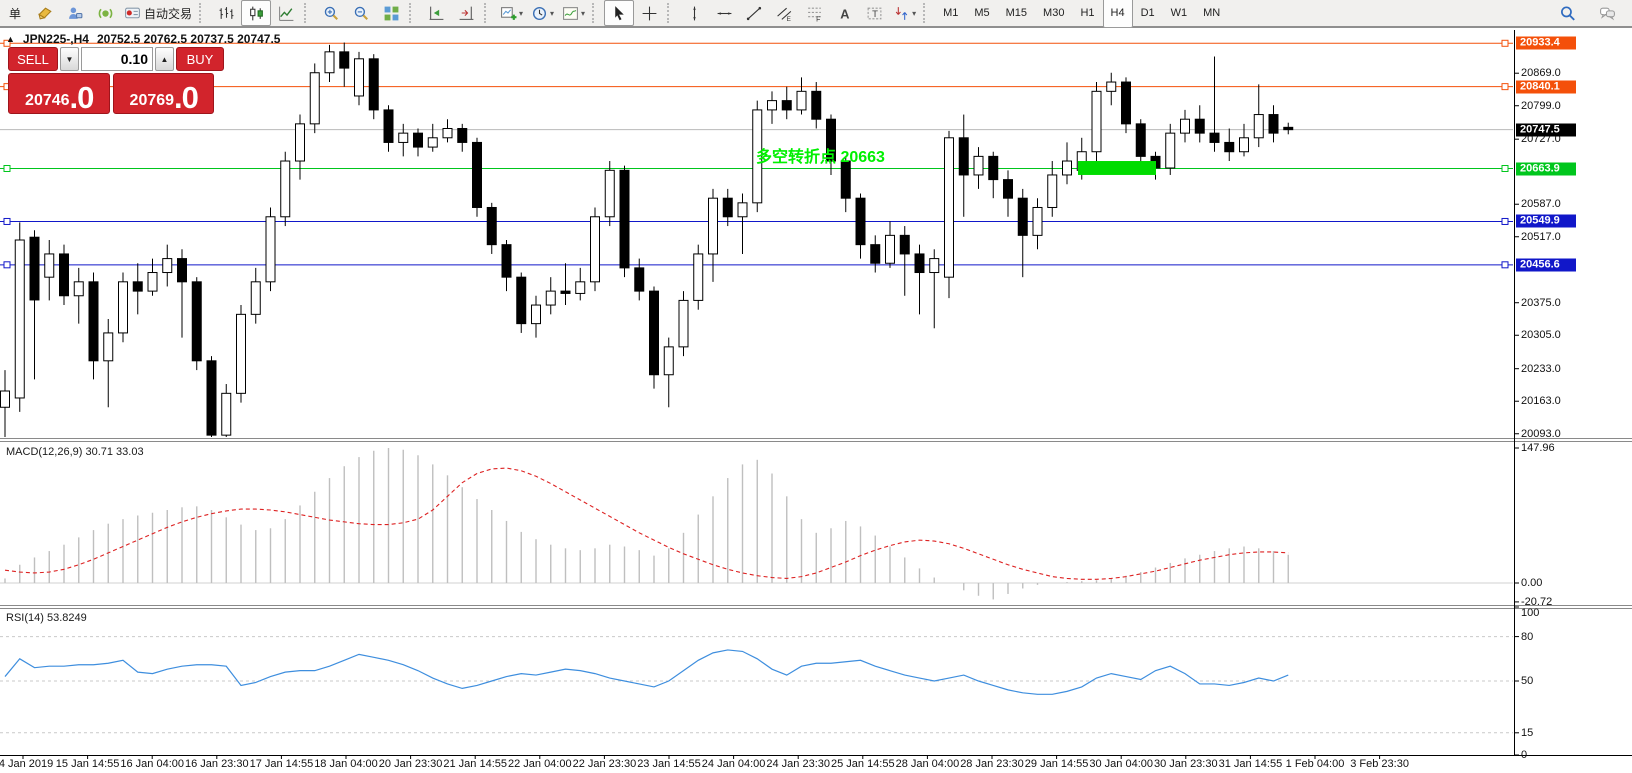  I want to click on timeframe-m15-label: M15, so click(1016, 13).